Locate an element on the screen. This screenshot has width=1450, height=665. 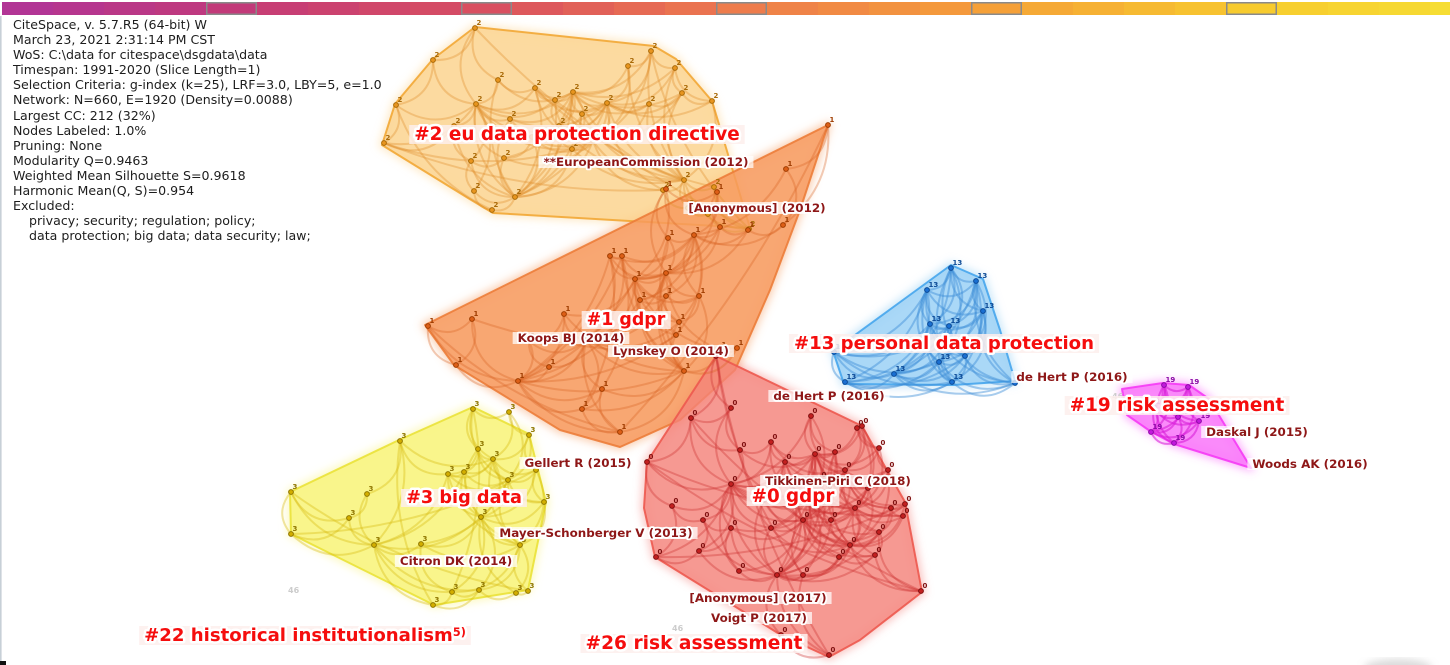
author-label: de Hert P (2016) is located at coordinates (1072, 377).